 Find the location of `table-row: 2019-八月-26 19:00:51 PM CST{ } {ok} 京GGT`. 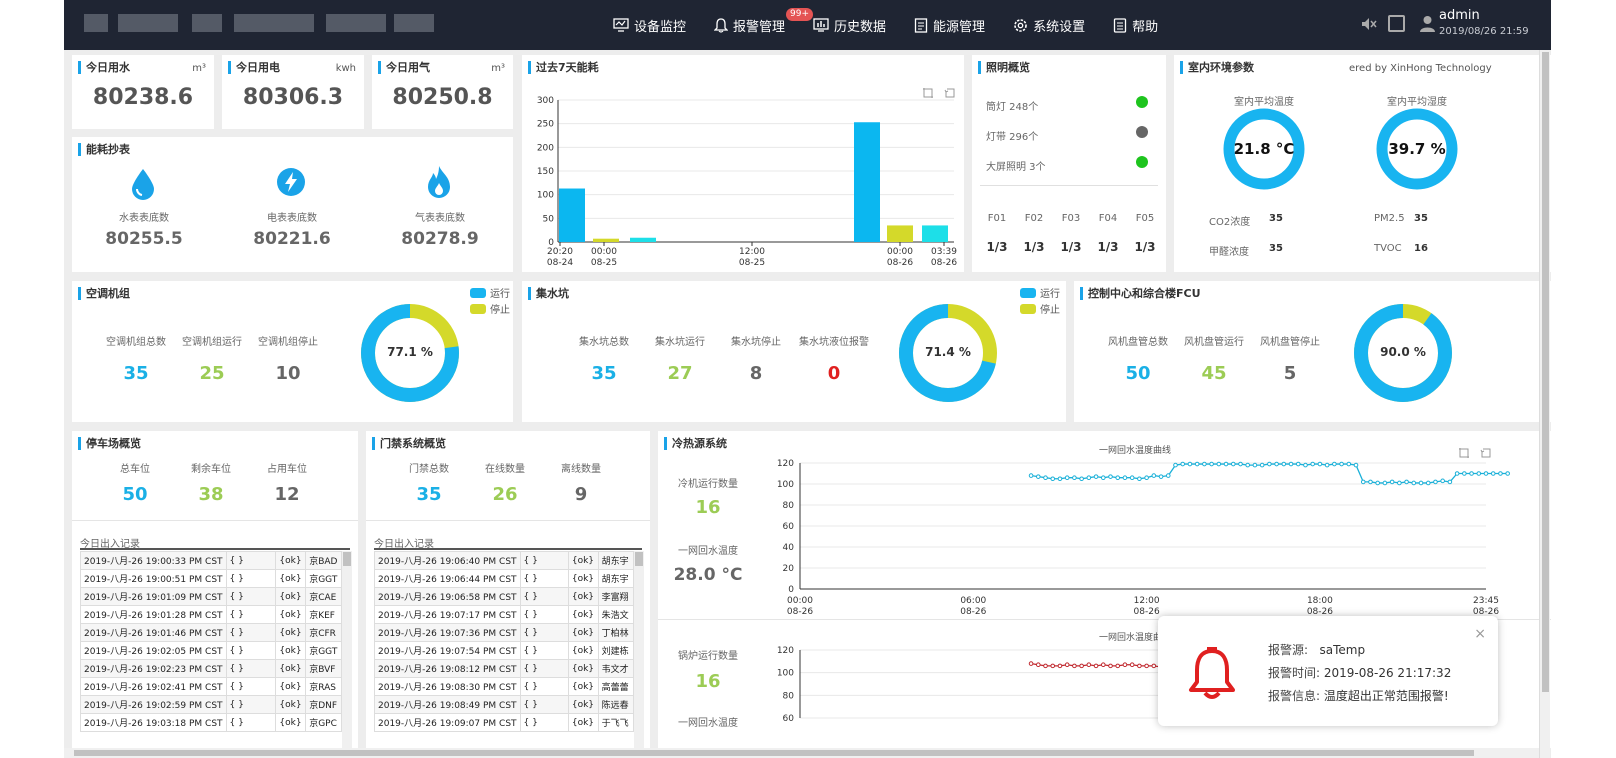

table-row: 2019-八月-26 19:00:51 PM CST{ } {ok} 京GGT is located at coordinates (211, 578).